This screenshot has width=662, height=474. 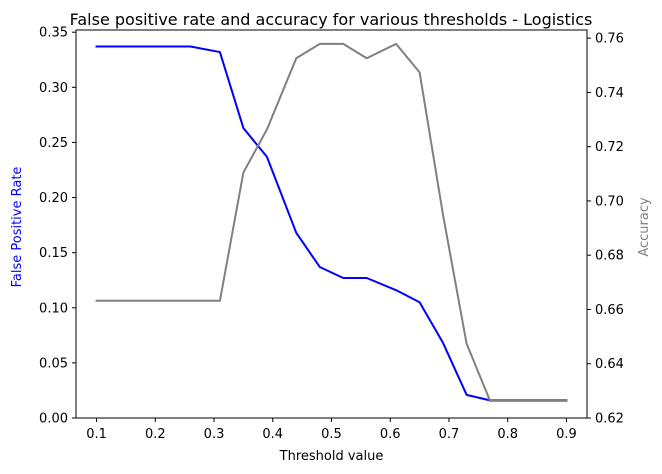 What do you see at coordinates (53, 363) in the screenshot?
I see `y-left-tick-label: 0.05` at bounding box center [53, 363].